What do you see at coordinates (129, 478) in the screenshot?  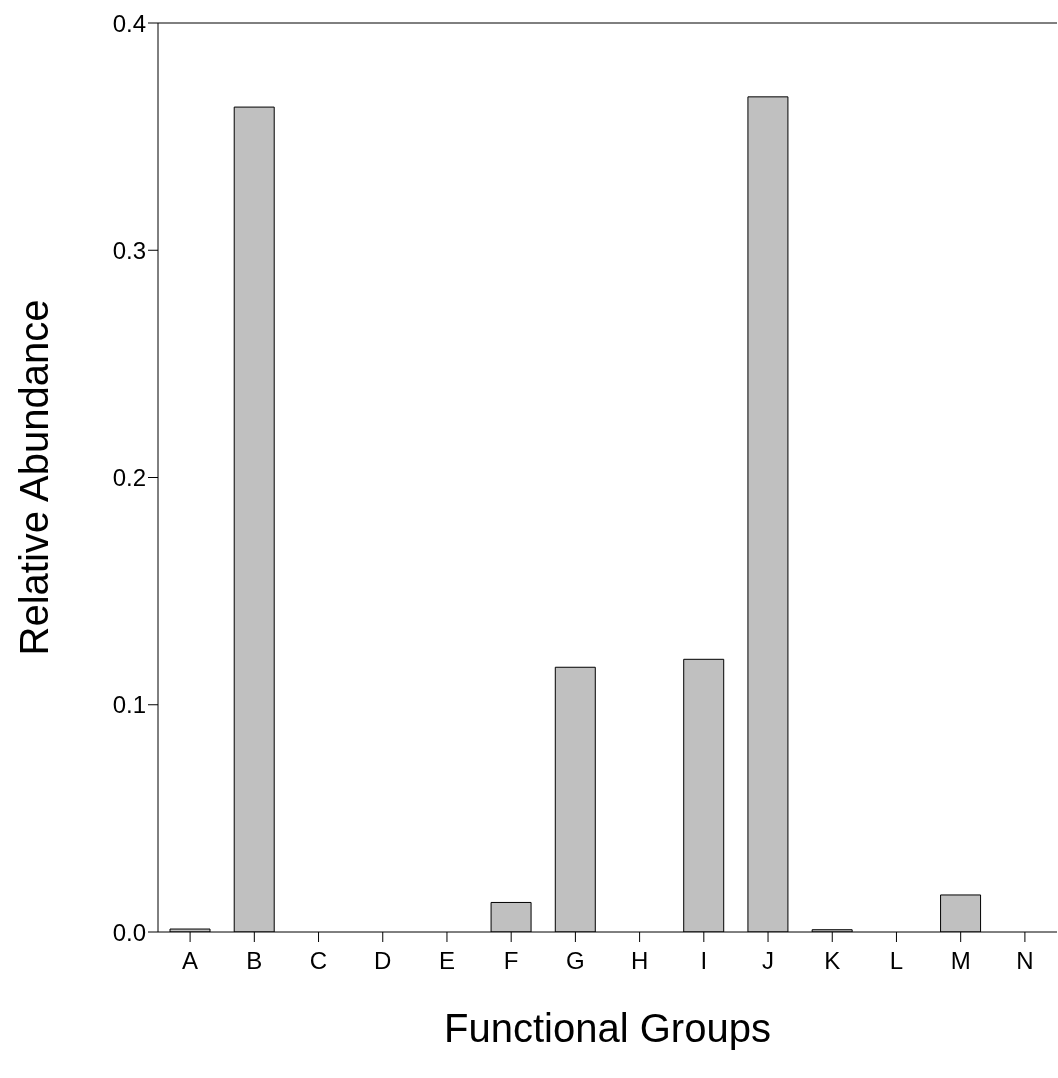 I see `y-tick-label: 0.2` at bounding box center [129, 478].